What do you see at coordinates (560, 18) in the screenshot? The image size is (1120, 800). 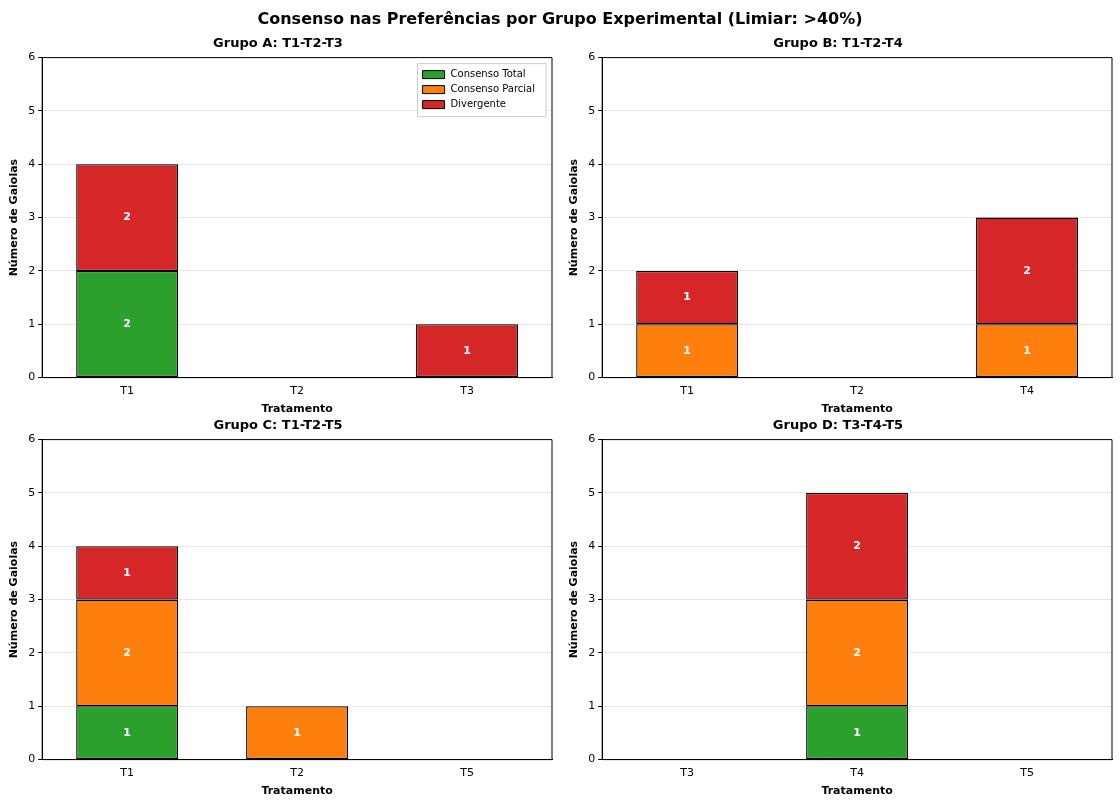 I see `text: Consenso nas Preferências por Grupo Experimental (Limiar: >40%)` at bounding box center [560, 18].